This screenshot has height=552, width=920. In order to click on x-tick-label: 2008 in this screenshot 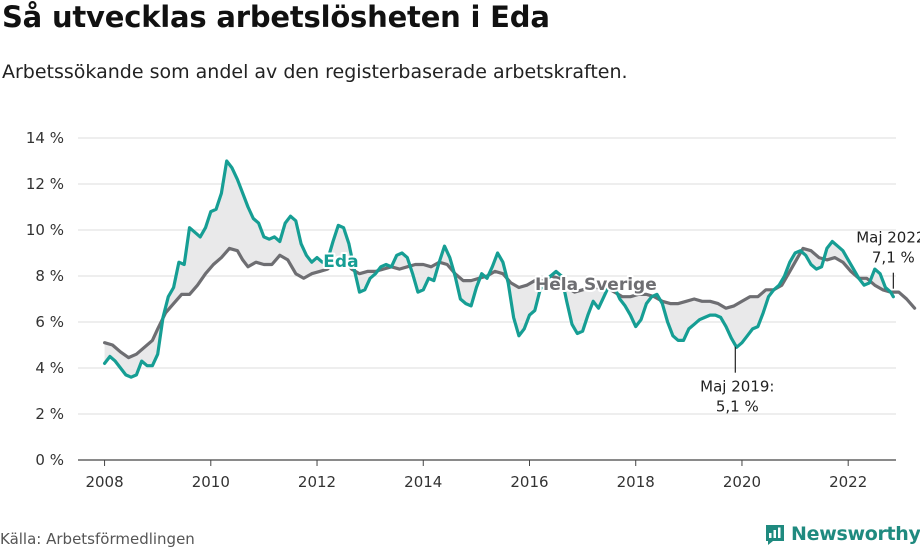, I will do `click(104, 482)`.